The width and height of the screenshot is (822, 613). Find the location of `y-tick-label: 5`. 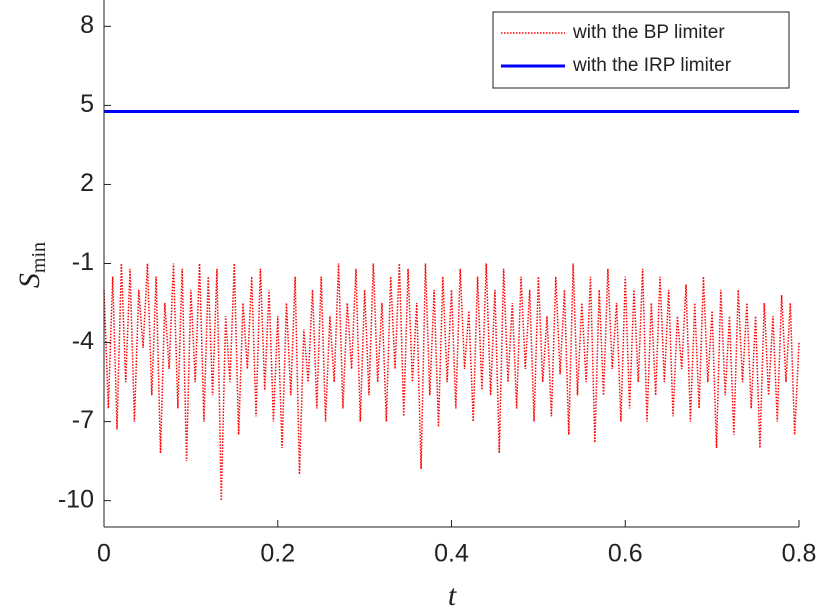

y-tick-label: 5 is located at coordinates (87, 104).